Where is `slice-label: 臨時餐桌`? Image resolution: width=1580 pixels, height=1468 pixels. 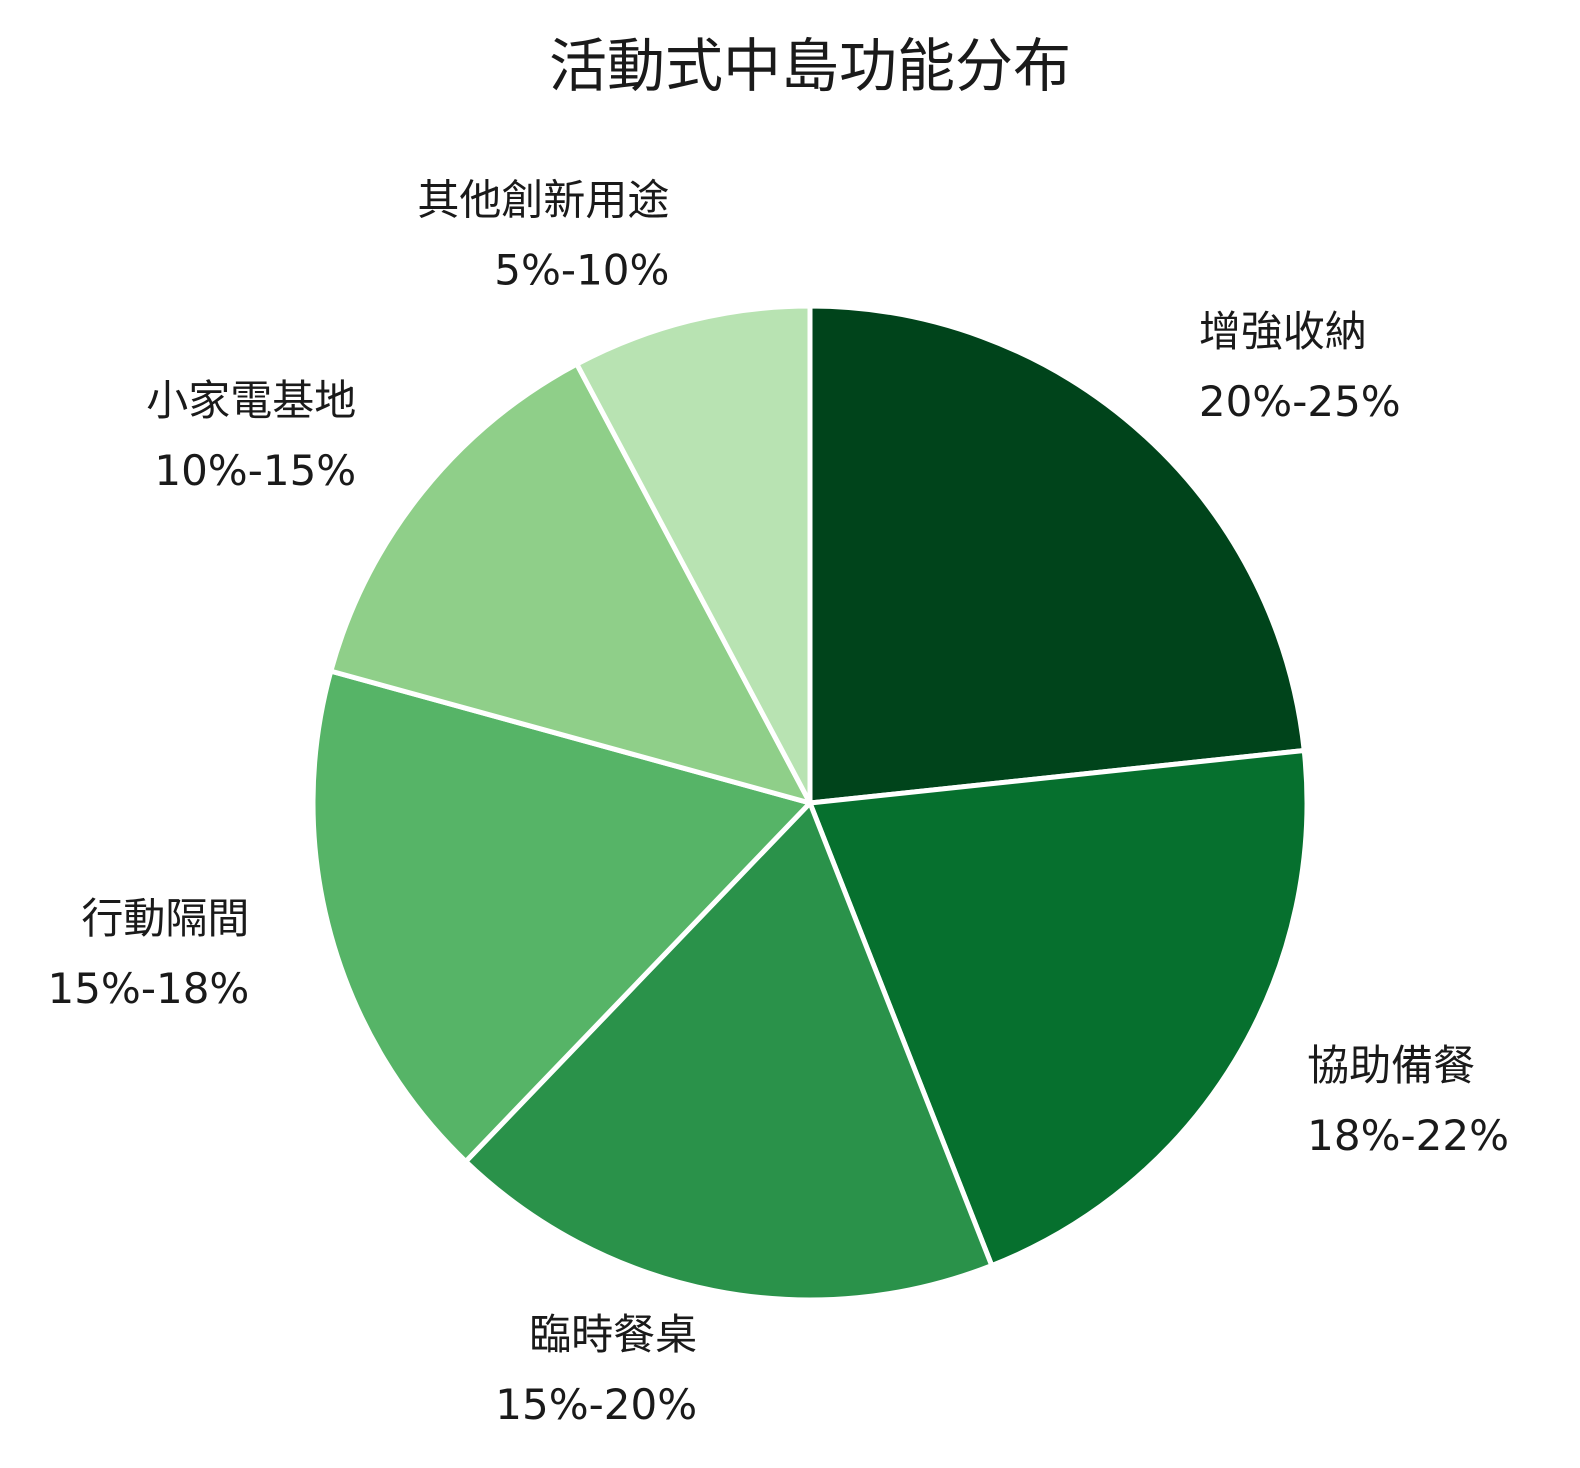
slice-label: 臨時餐桌 is located at coordinates (613, 1334).